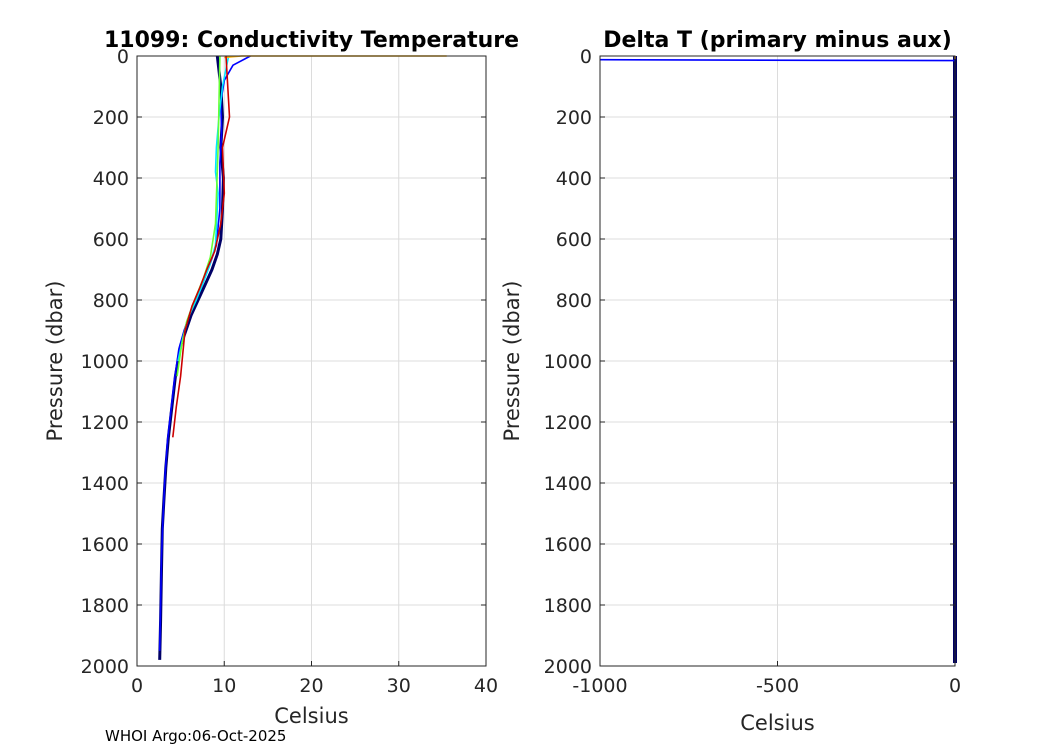  Describe the element at coordinates (224, 686) in the screenshot. I see `x-tick-label: 10` at that location.